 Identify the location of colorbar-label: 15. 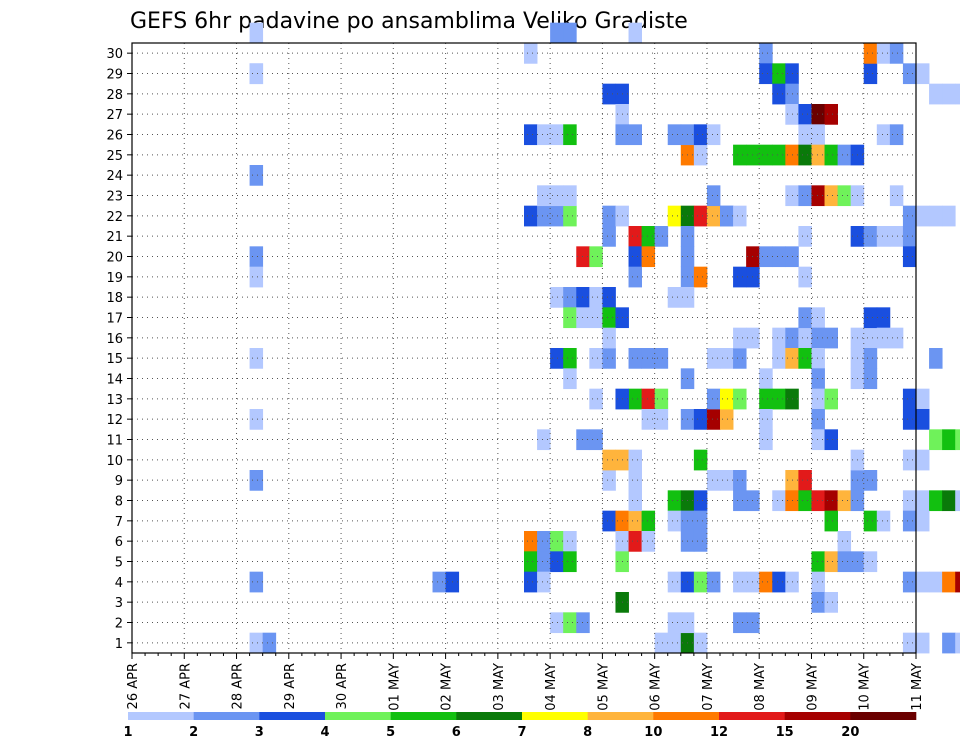
(785, 732).